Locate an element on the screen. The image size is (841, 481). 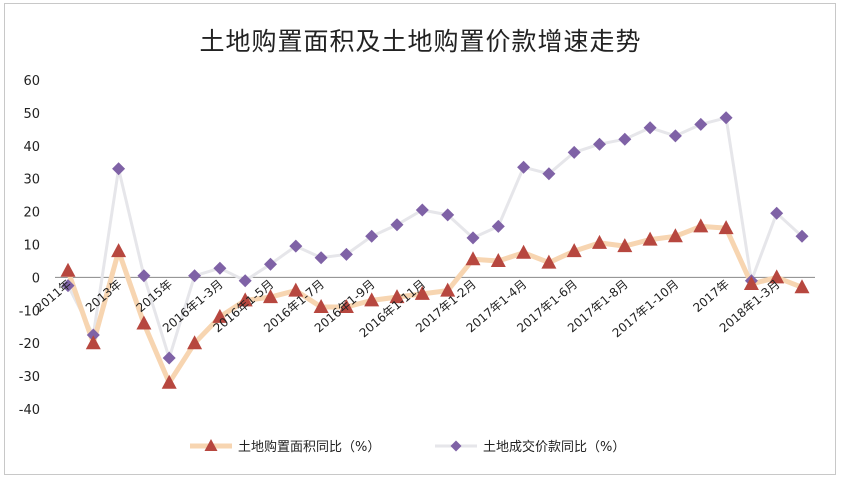
x-tick-label: 2017年 is located at coordinates (711, 296).